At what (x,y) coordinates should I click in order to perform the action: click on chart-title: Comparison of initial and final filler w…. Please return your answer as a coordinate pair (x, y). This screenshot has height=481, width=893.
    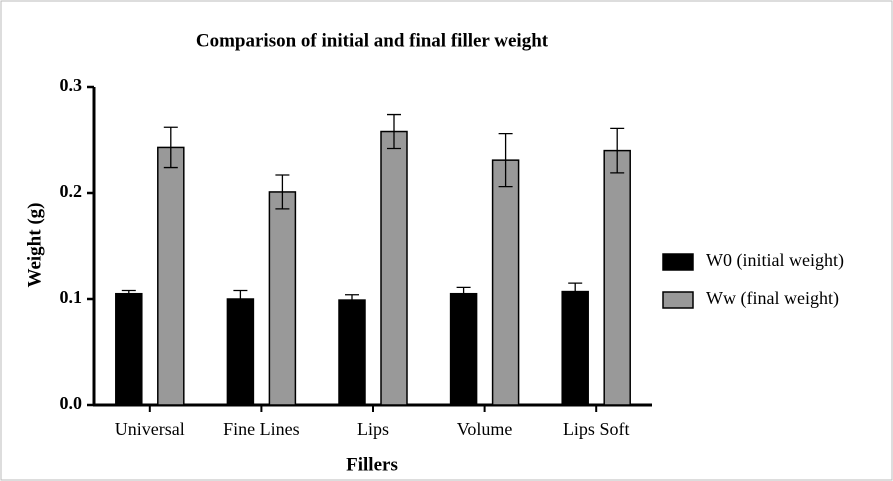
    Looking at the image, I should click on (372, 40).